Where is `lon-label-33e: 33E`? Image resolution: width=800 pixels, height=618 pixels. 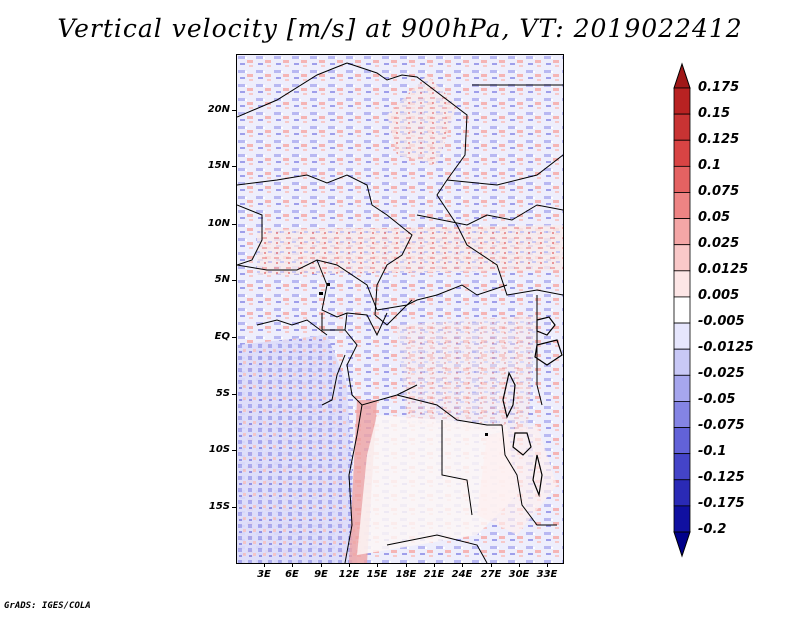
lon-label-33e: 33E is located at coordinates (547, 574).